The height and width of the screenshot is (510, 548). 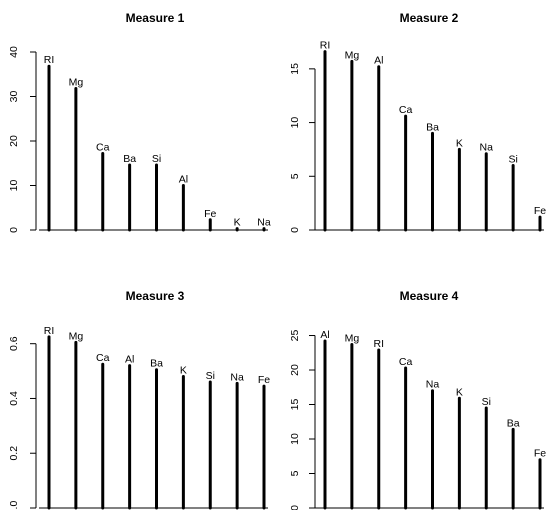 What do you see at coordinates (155, 296) in the screenshot?
I see `panel-title: Measure 3` at bounding box center [155, 296].